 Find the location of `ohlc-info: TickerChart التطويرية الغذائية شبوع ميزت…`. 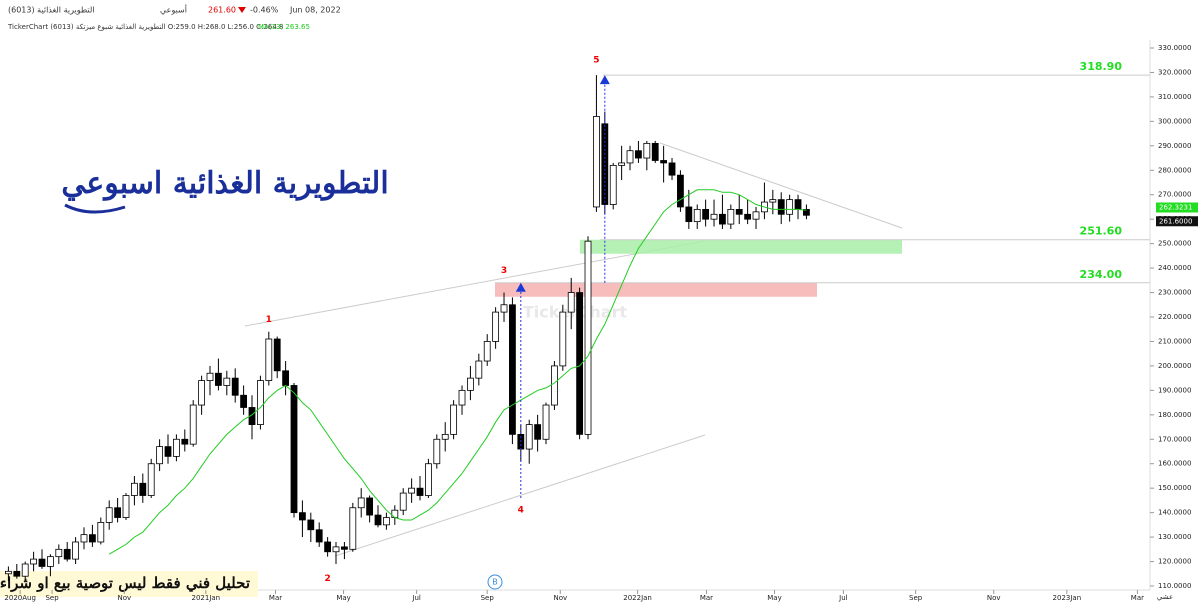

ohlc-info: TickerChart التطويرية الغذائية شبوع ميزت… is located at coordinates (145, 27).